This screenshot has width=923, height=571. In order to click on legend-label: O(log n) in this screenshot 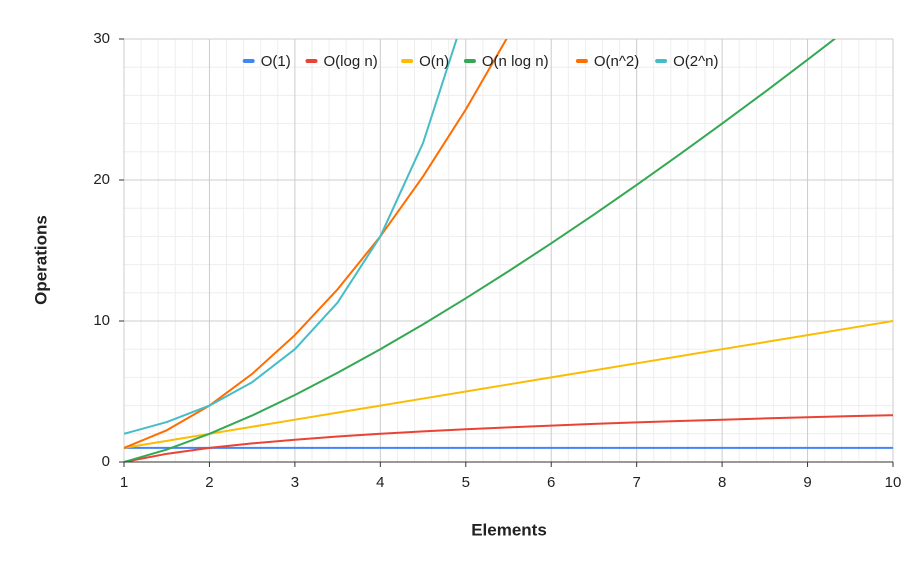, I will do `click(351, 61)`.